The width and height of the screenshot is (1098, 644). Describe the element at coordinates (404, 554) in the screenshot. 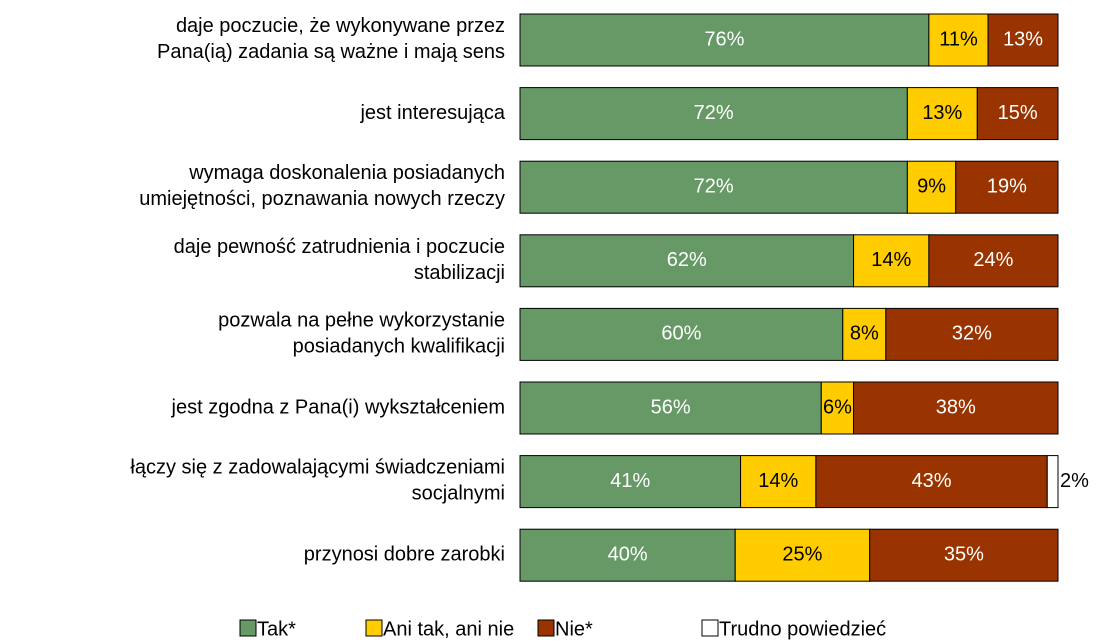

I see `category-label: przynosi dobre zarobki` at that location.